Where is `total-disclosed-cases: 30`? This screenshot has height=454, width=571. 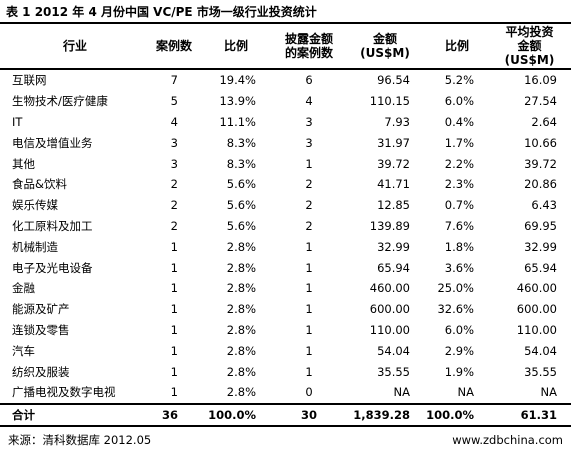
total-disclosed-cases: 30 is located at coordinates (309, 414).